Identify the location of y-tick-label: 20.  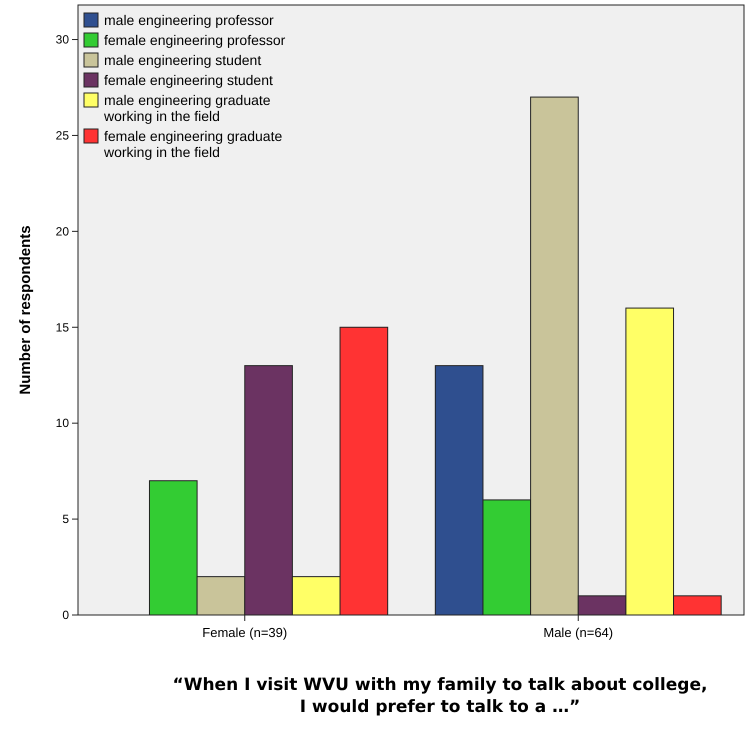
(63, 231).